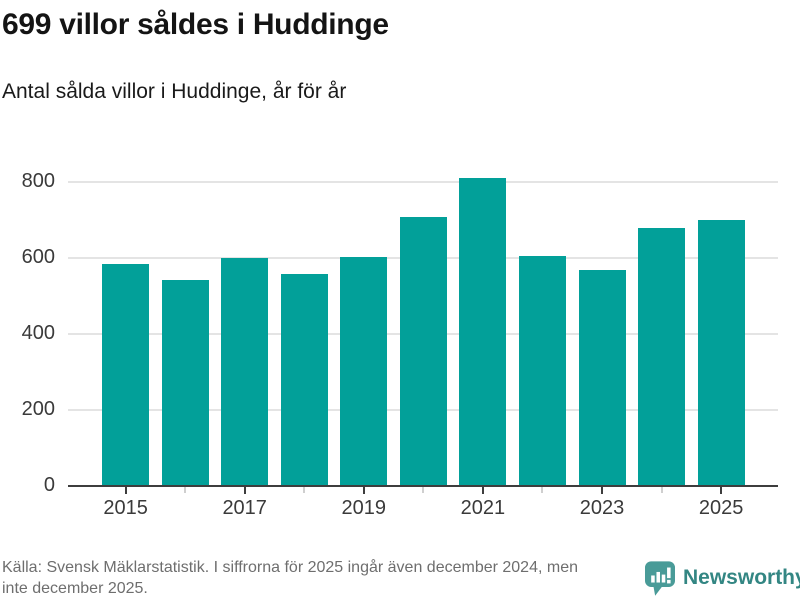  What do you see at coordinates (602, 378) in the screenshot?
I see `bar-2023` at bounding box center [602, 378].